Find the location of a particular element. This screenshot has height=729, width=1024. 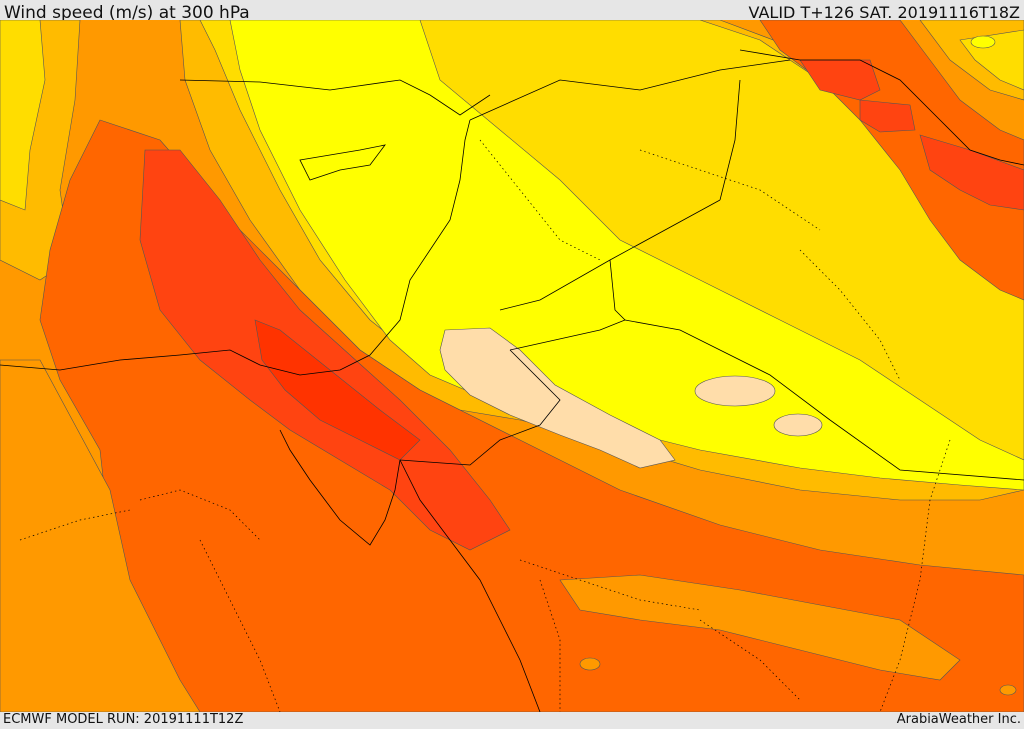

model-run-label: ECMWF MODEL RUN: 20191111T12Z is located at coordinates (123, 719).